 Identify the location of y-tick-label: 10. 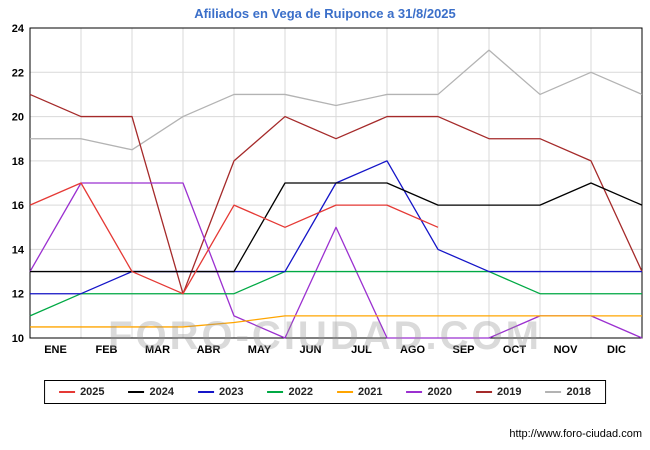
(18, 339).